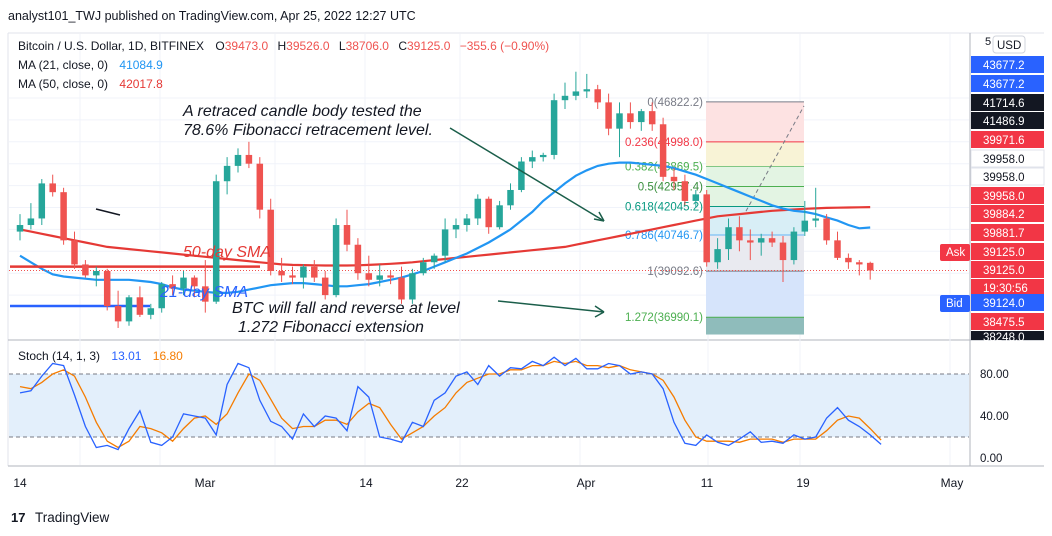 The height and width of the screenshot is (536, 1052). I want to click on price-tag-partial-label: 38248.0, so click(1004, 338).